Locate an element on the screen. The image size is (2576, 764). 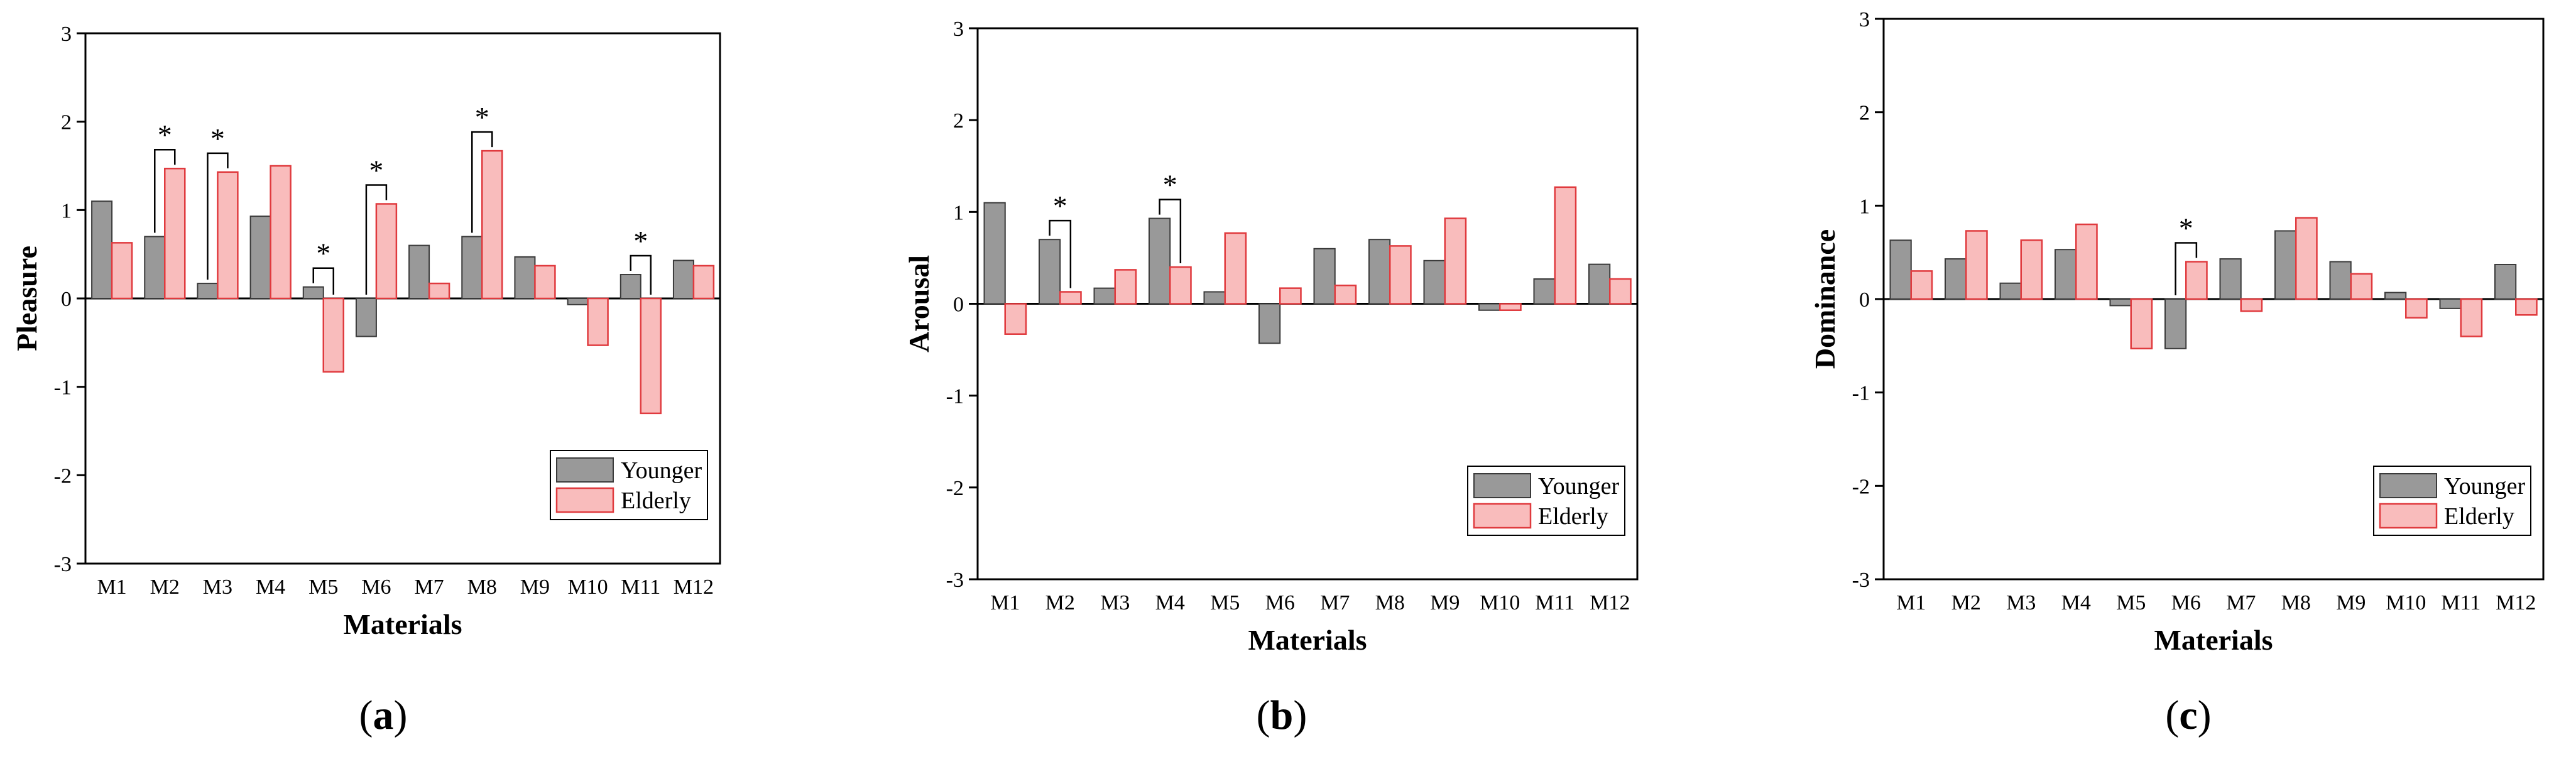
legend-swatch-younger is located at coordinates (1502, 485).